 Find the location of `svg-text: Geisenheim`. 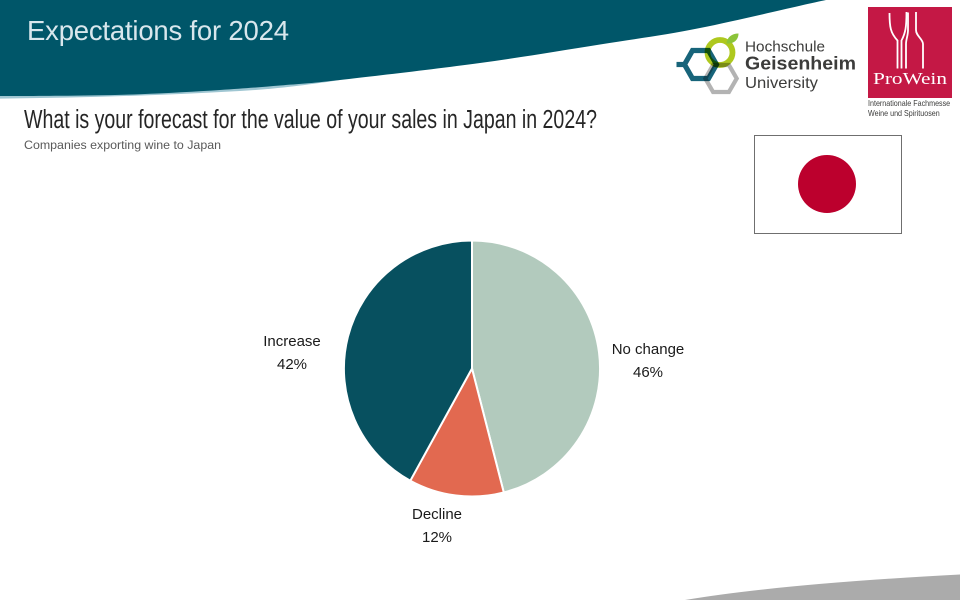

svg-text: Geisenheim is located at coordinates (800, 63).